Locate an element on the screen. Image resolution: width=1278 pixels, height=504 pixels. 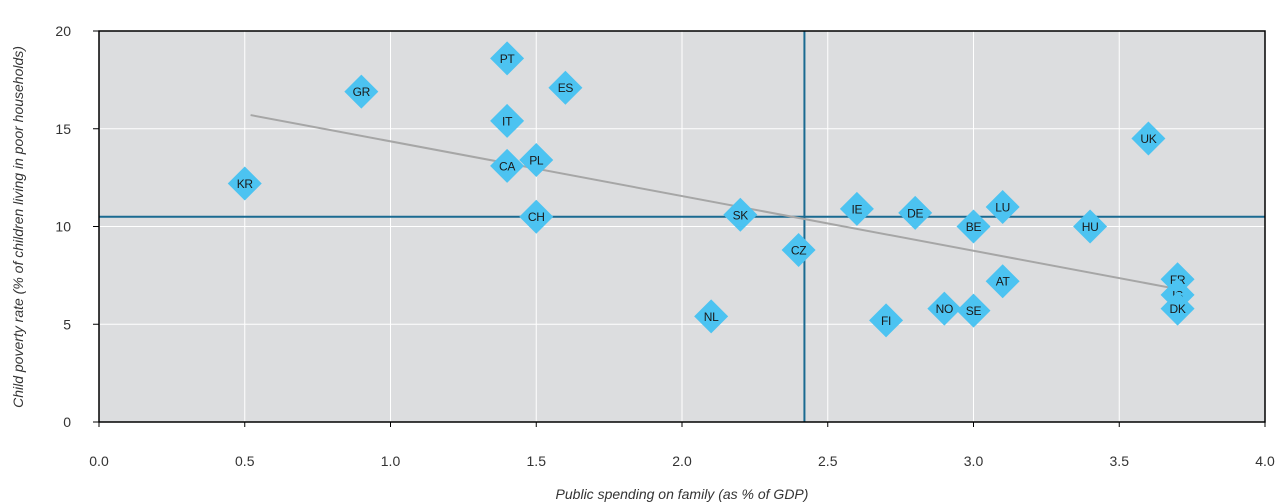
point-label: CZ is located at coordinates (798, 250).